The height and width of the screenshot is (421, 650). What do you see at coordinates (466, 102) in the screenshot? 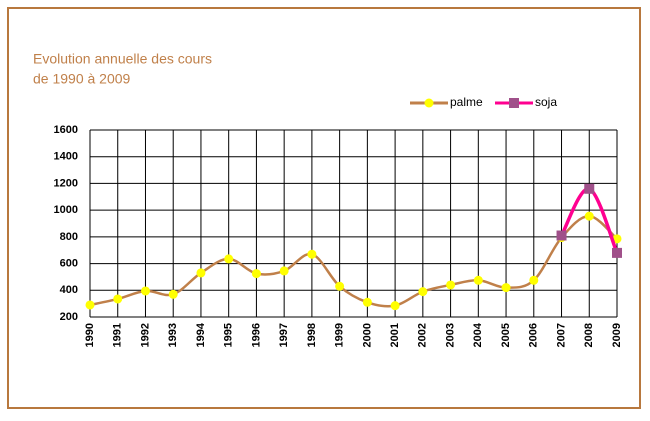
I see `legend-label: palme` at bounding box center [466, 102].